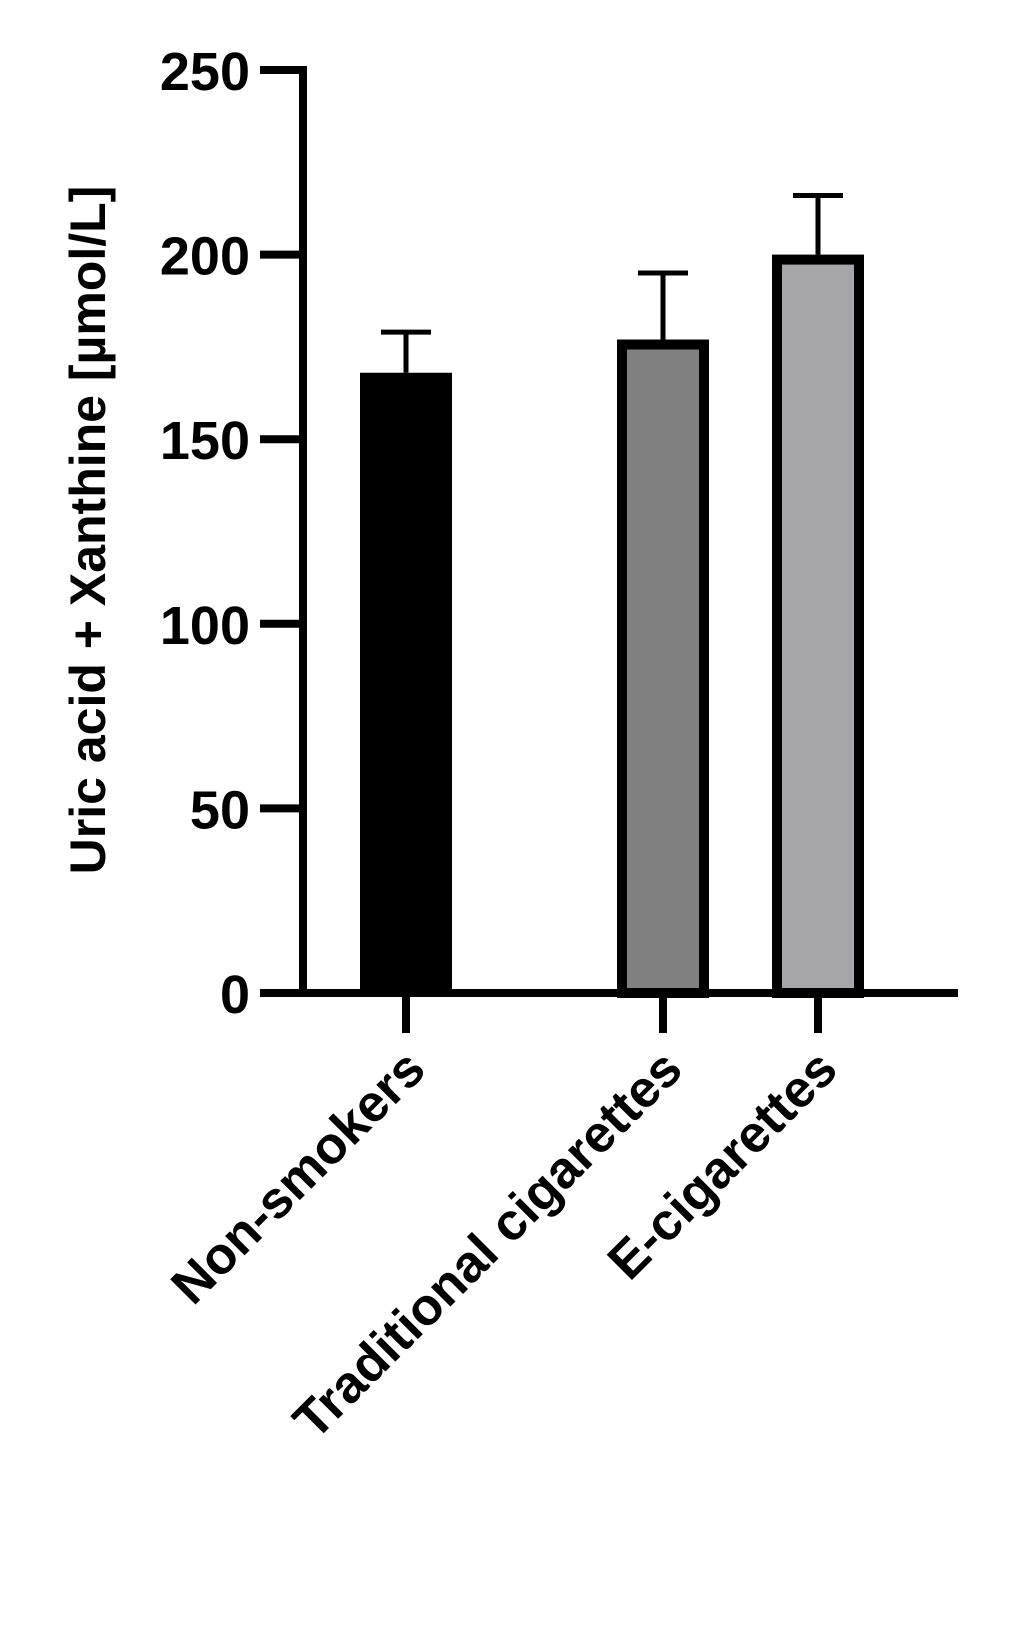 The image size is (1011, 1638). Describe the element at coordinates (235, 995) in the screenshot. I see `y-tick-label: 0` at that location.